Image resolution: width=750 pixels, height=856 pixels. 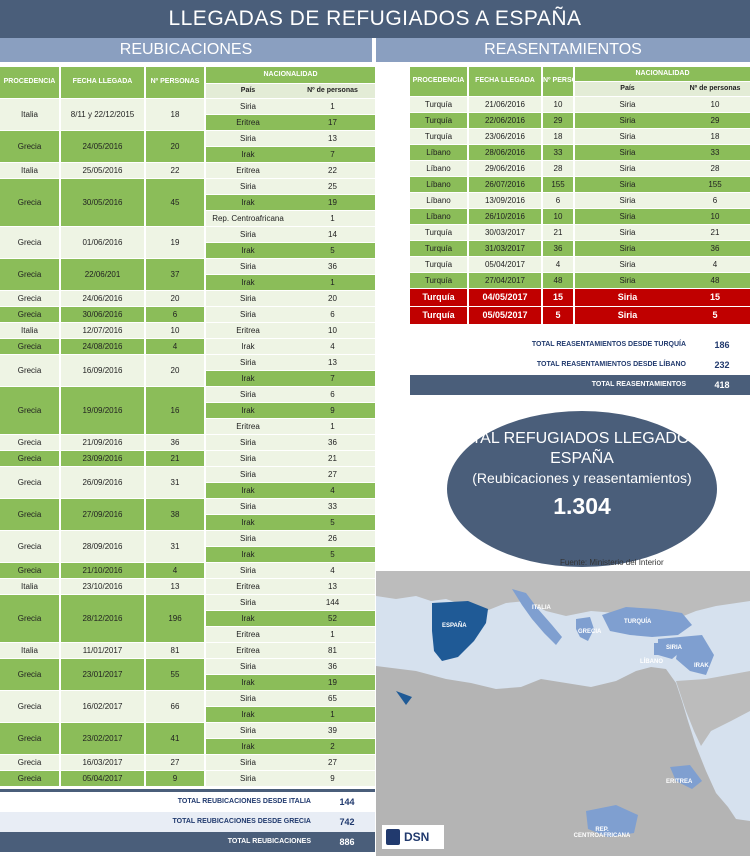 I want to click on cell-fecha: 05/04/2017, so click(x=505, y=264).